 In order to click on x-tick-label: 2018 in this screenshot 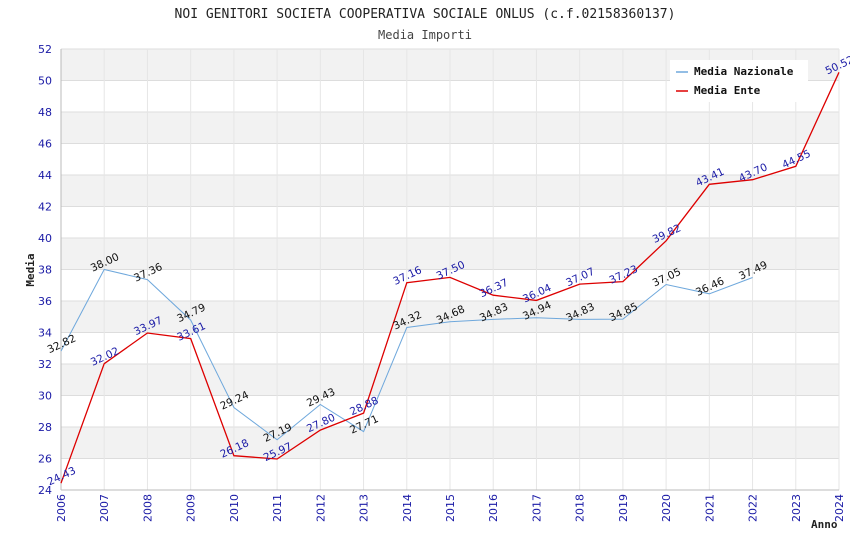, I will do `click(580, 508)`.